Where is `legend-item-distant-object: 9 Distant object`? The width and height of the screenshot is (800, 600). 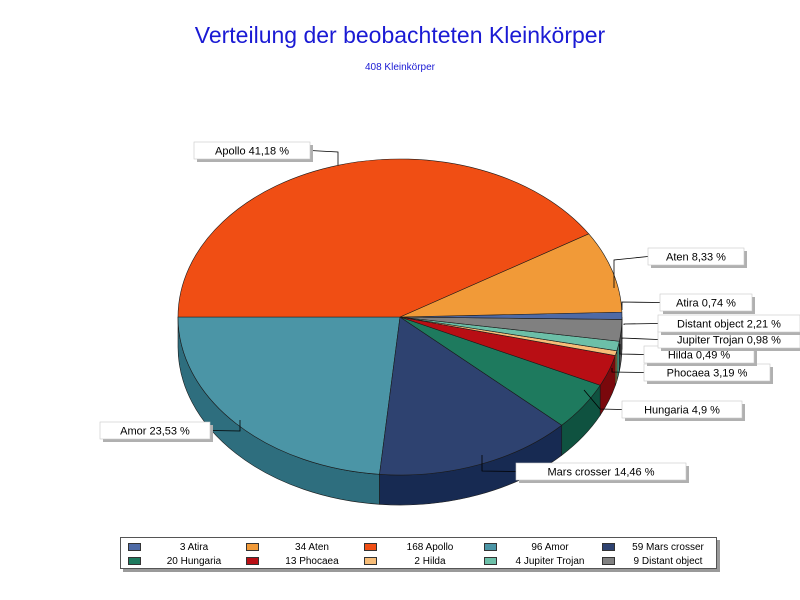 legend-item-distant-object: 9 Distant object is located at coordinates (661, 561).